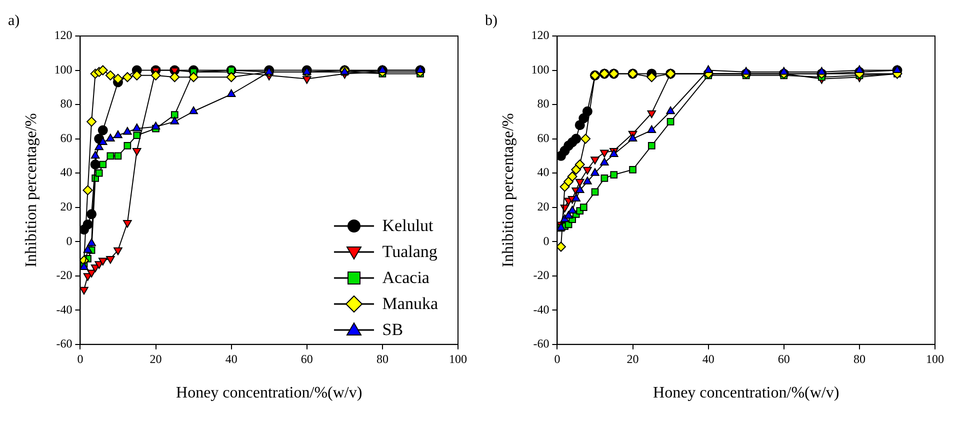 The height and width of the screenshot is (427, 963). What do you see at coordinates (14, 20) in the screenshot?
I see `chart-title: a)` at bounding box center [14, 20].